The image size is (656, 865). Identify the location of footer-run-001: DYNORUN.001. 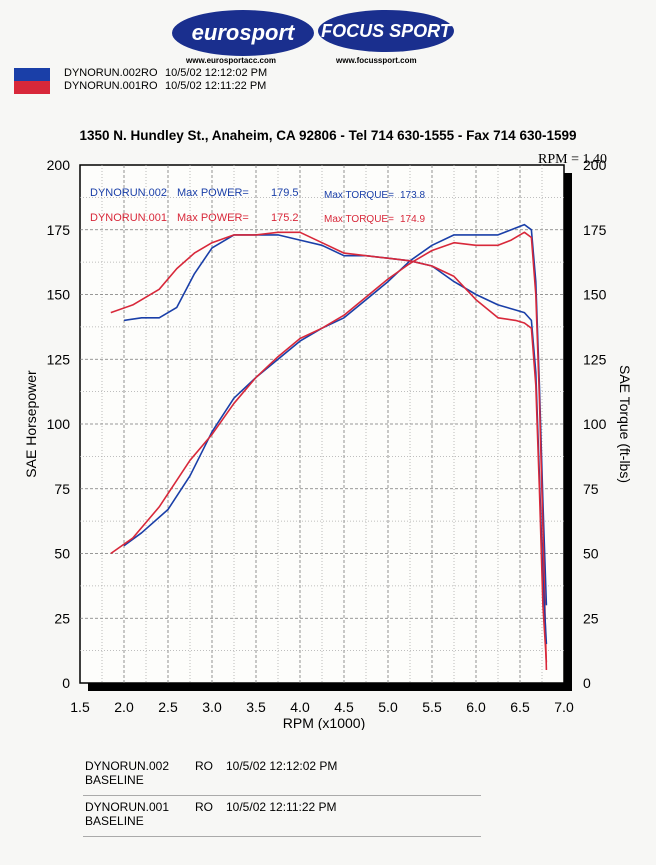
(127, 807).